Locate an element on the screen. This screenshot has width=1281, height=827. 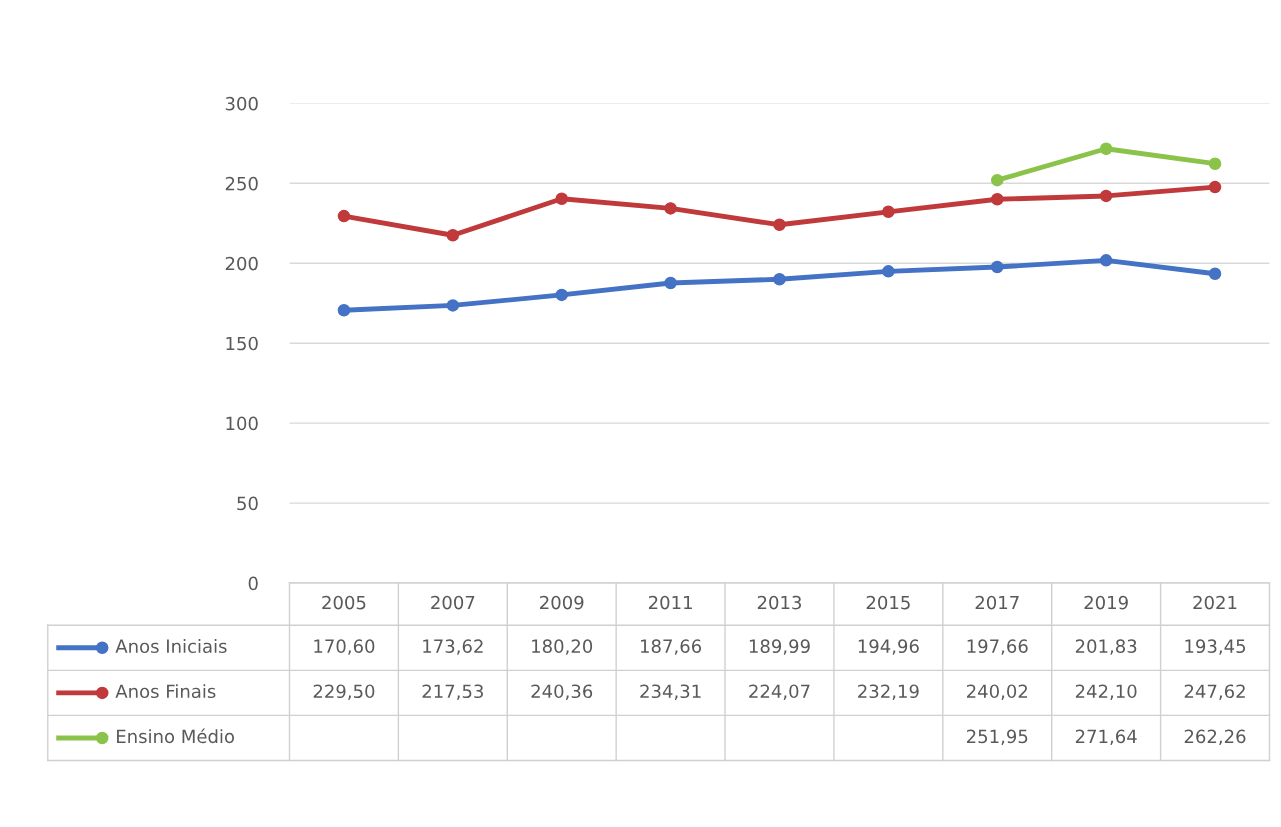
data-label: 197,66 is located at coordinates (997, 647).